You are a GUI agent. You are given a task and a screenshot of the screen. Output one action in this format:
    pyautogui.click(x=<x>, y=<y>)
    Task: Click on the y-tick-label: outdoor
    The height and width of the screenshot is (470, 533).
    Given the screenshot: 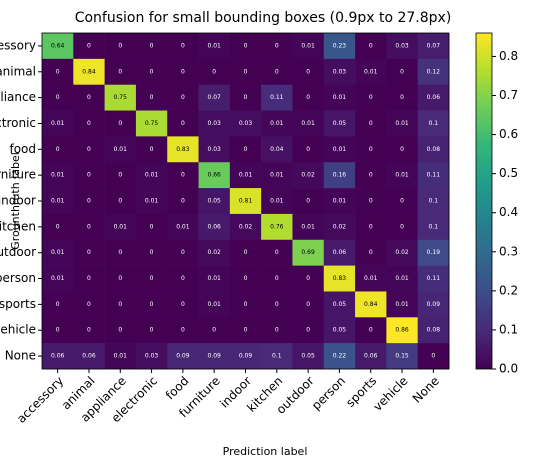 What is the action you would take?
    pyautogui.click(x=18, y=252)
    